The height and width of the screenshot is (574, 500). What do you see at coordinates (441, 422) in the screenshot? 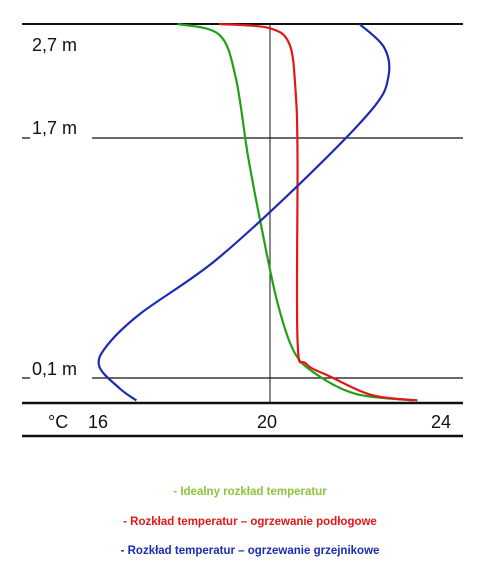
I see `x-tick-label-24: 24` at bounding box center [441, 422].